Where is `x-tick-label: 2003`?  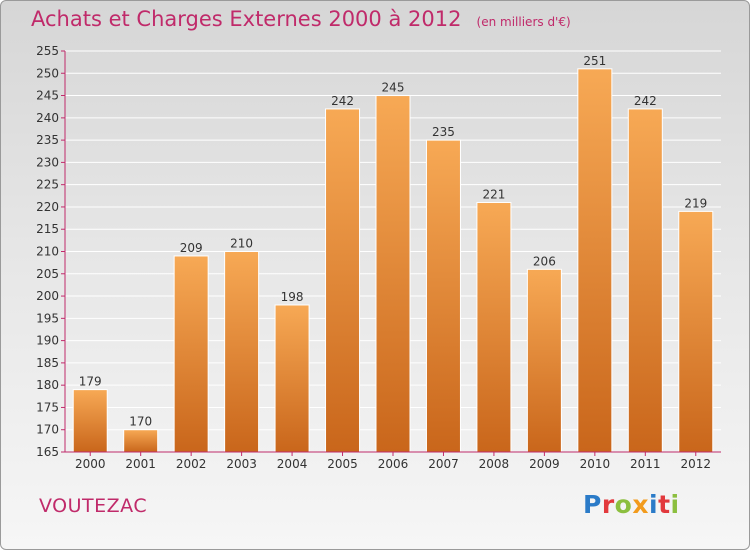 x-tick-label: 2003 is located at coordinates (241, 464).